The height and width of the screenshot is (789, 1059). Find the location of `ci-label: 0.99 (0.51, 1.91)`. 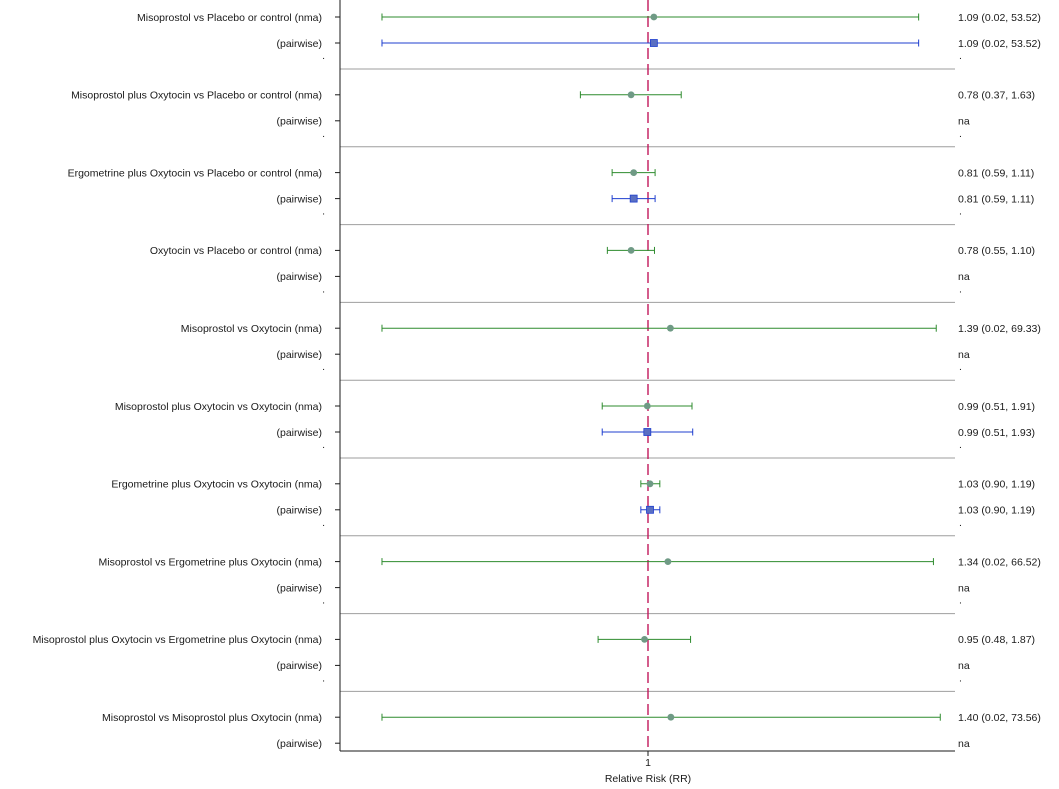

ci-label: 0.99 (0.51, 1.91) is located at coordinates (996, 407).